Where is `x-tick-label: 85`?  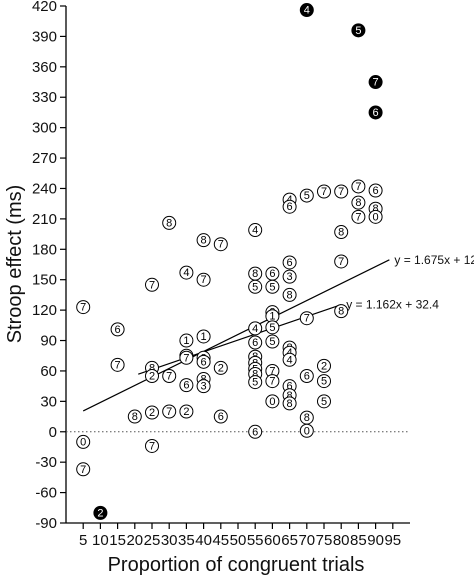 x-tick-label: 85 is located at coordinates (358, 540).